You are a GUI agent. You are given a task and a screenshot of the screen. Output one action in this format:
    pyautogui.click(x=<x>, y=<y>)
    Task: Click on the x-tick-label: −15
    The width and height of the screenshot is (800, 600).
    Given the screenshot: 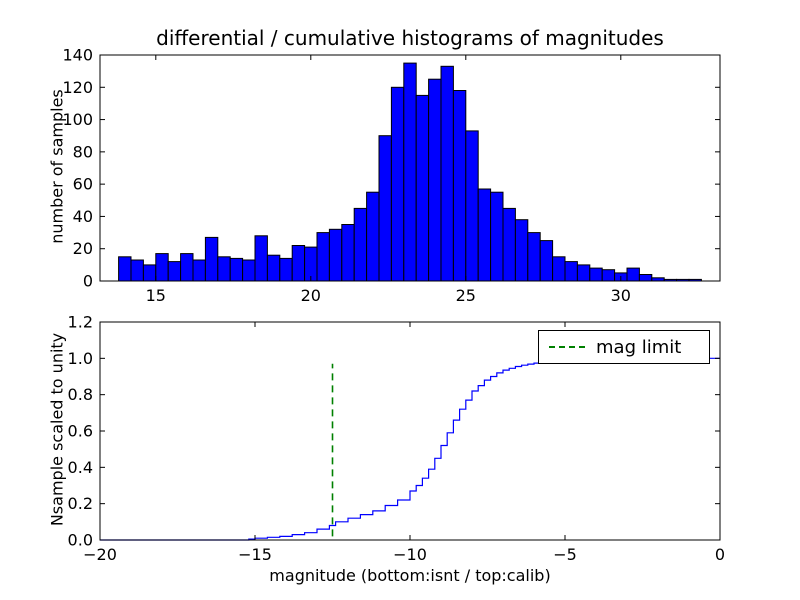 What is the action you would take?
    pyautogui.click(x=255, y=554)
    